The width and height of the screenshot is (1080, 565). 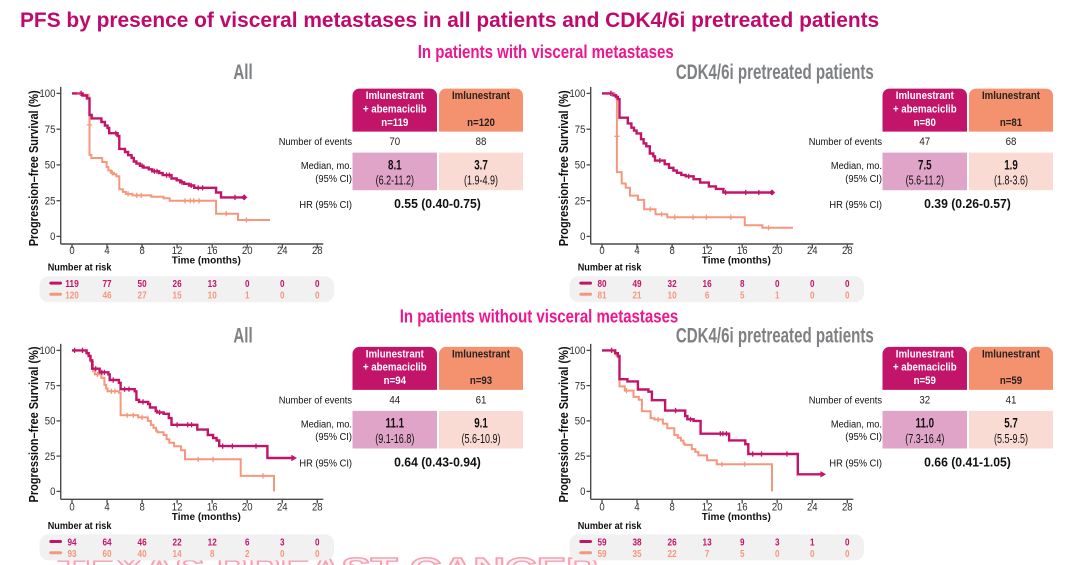 I want to click on svg-text:In patients without visceral m: In patients without visceral metastases, so click(x=539, y=315).